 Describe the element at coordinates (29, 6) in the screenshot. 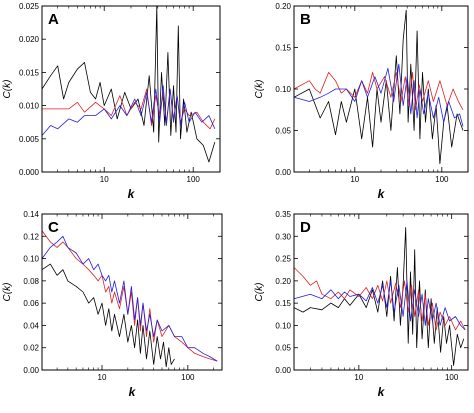

I see `y-tick-label-a: 0.025` at that location.